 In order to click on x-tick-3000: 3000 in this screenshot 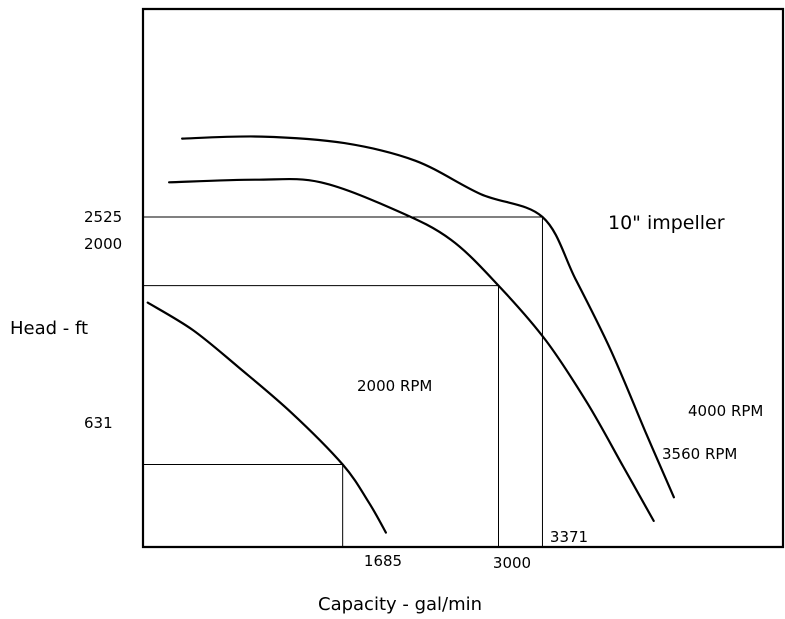, I will do `click(512, 563)`.